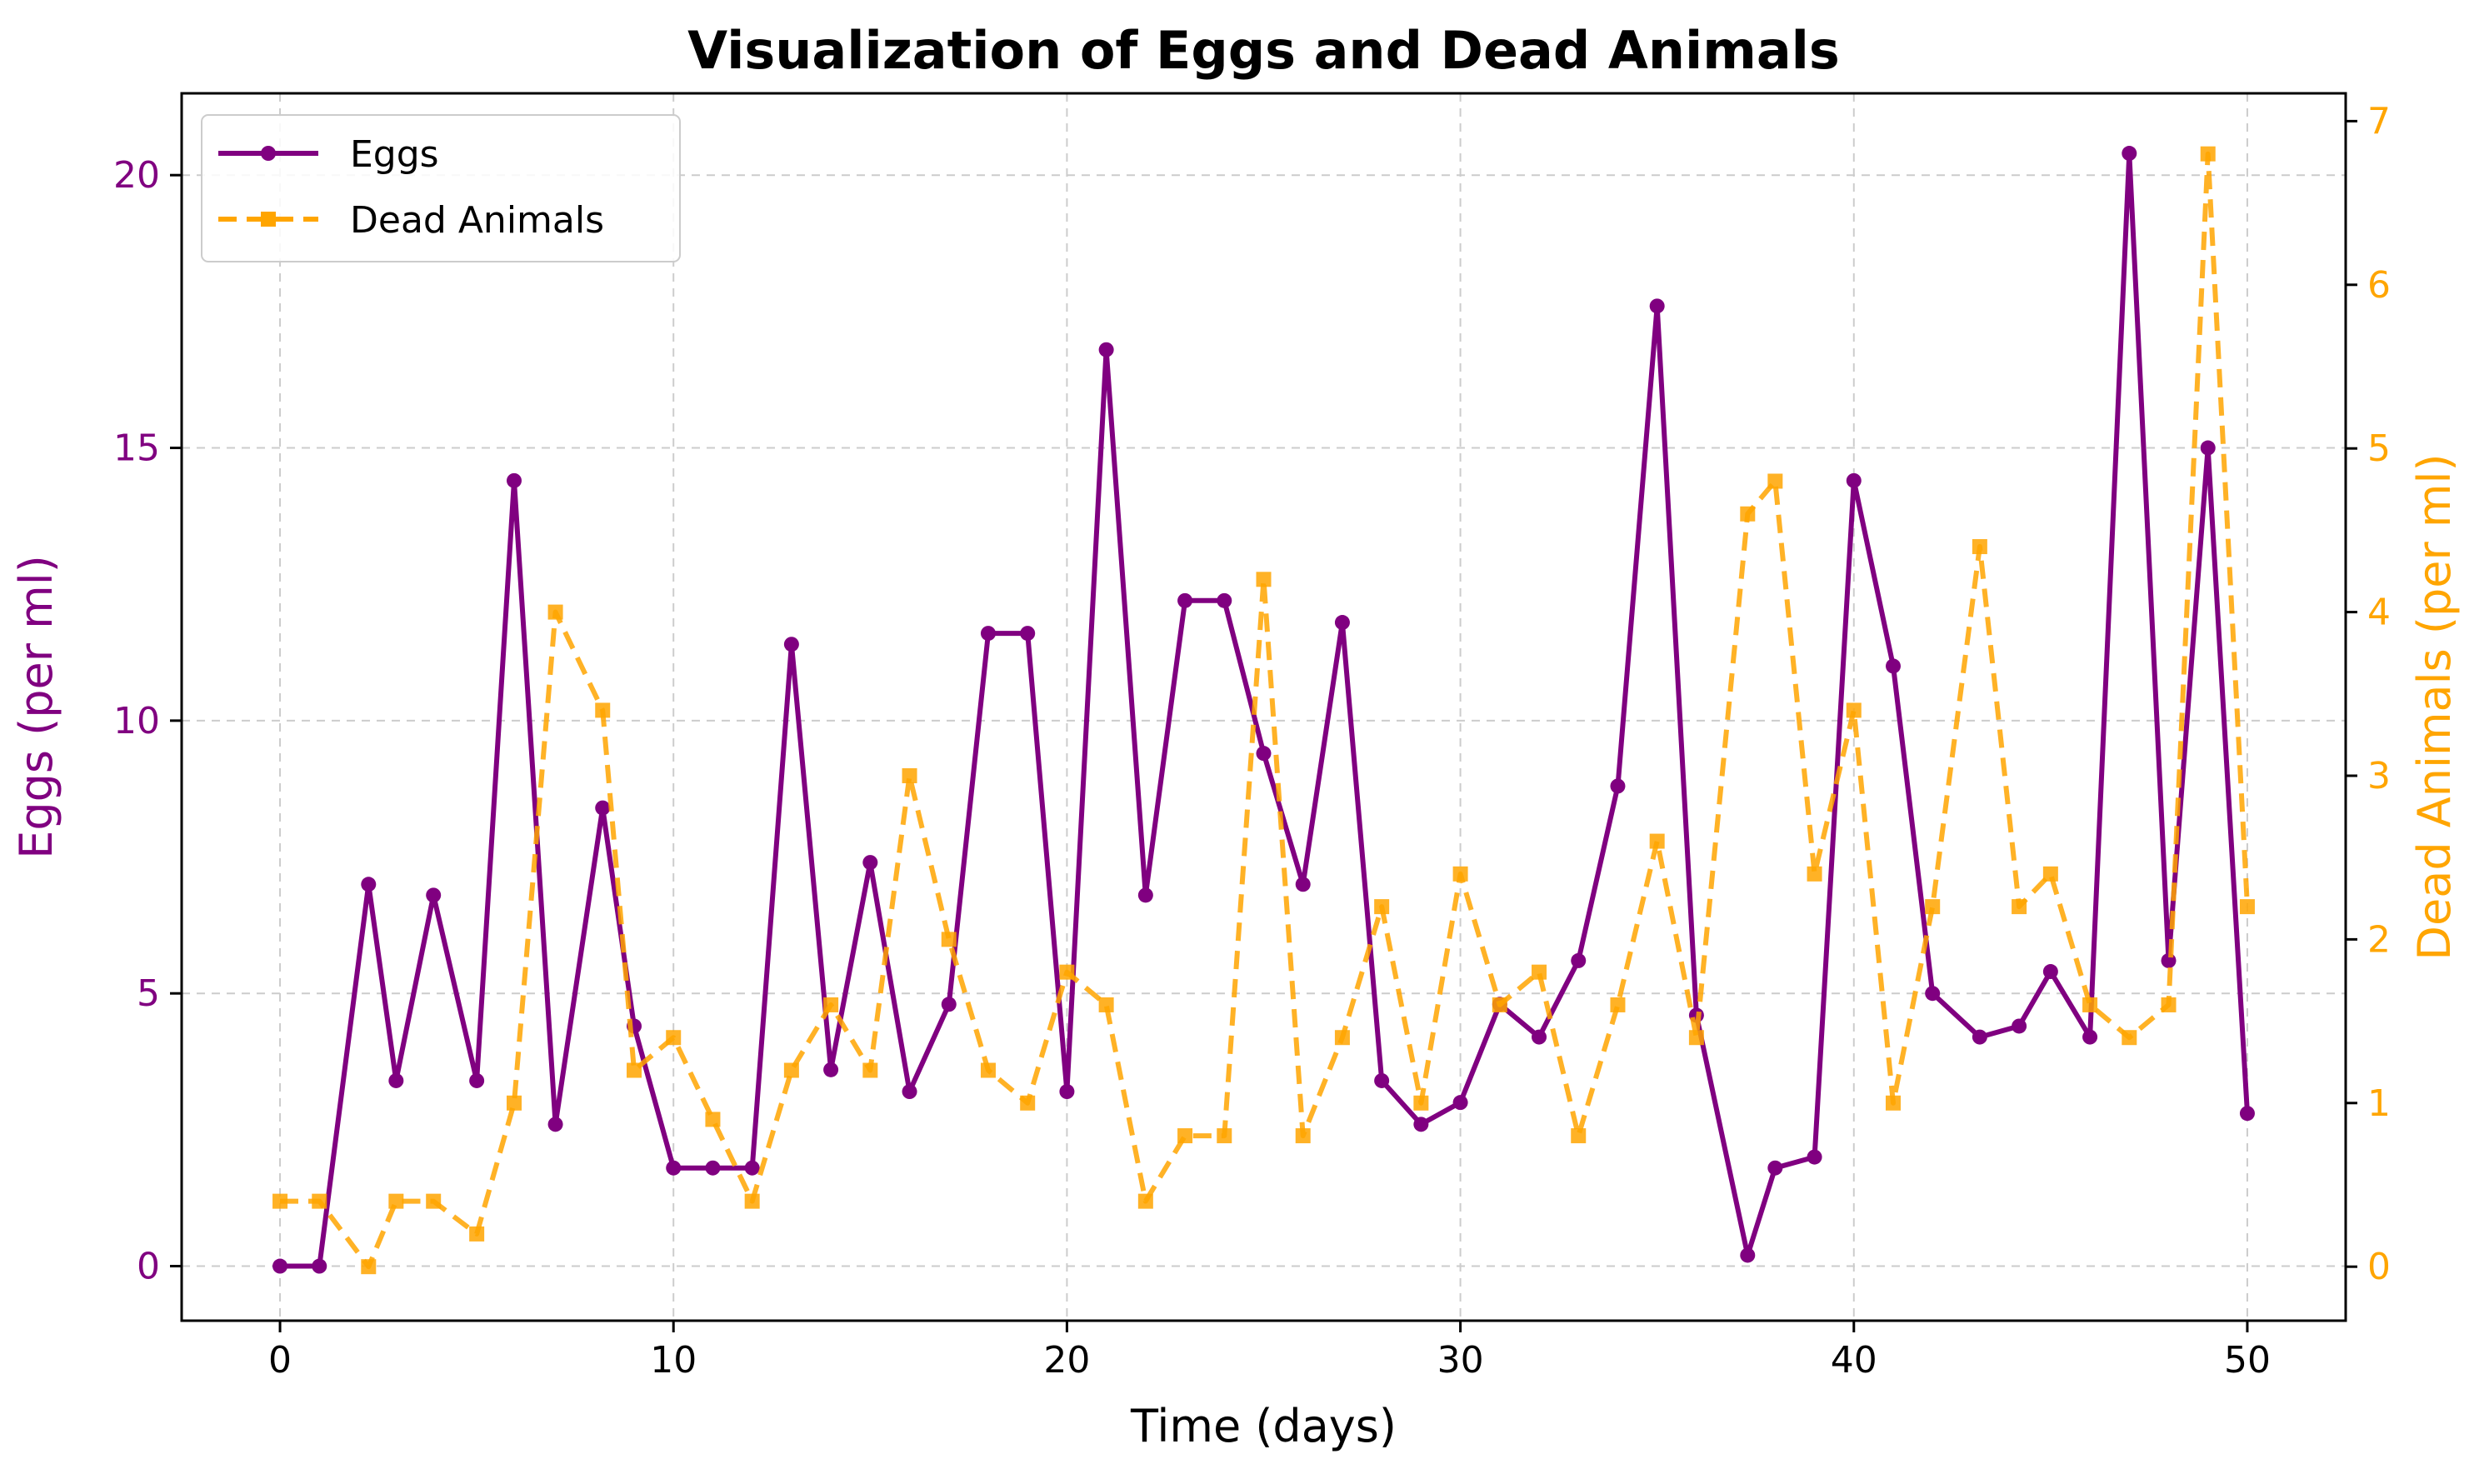 This screenshot has height=1484, width=2484. Describe the element at coordinates (441, 188) in the screenshot. I see `legend: Eggs Dead Animals` at that location.